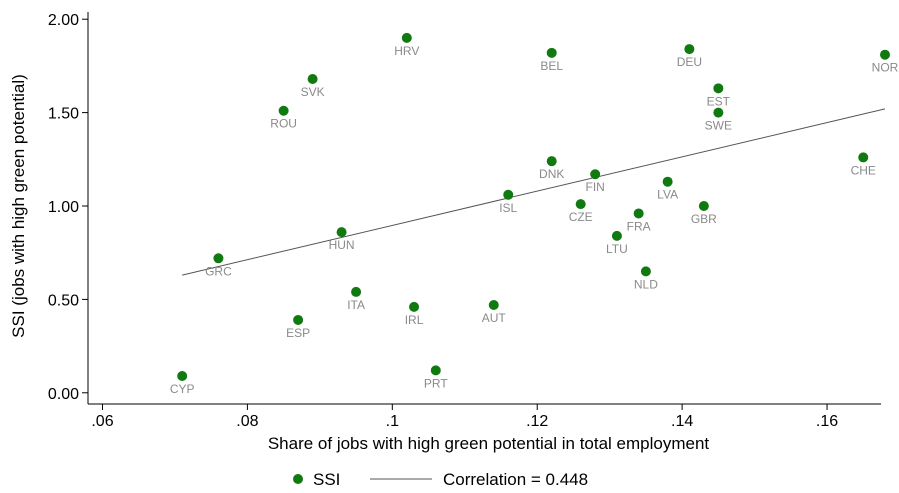 The width and height of the screenshot is (899, 493). I want to click on point-label-che: CHE, so click(863, 170).